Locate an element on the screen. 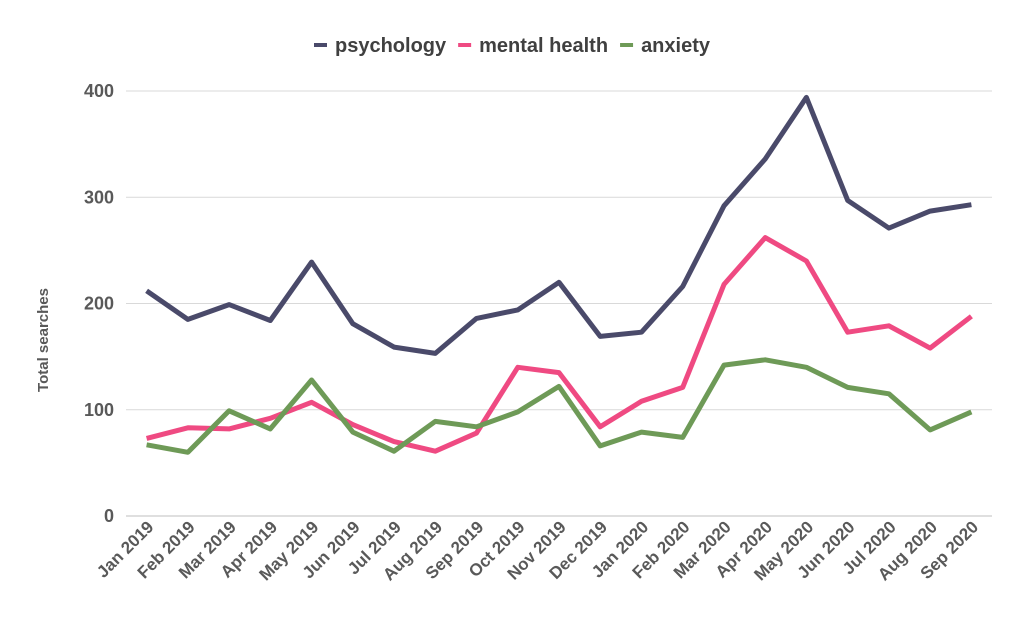 This screenshot has width=1024, height=633. y-tick-label: 300 is located at coordinates (99, 197).